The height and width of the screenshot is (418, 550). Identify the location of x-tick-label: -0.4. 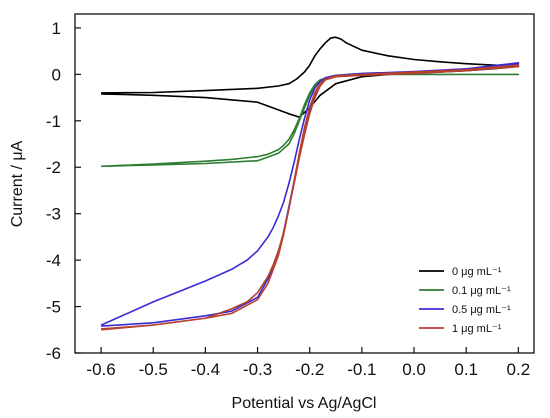
(205, 369).